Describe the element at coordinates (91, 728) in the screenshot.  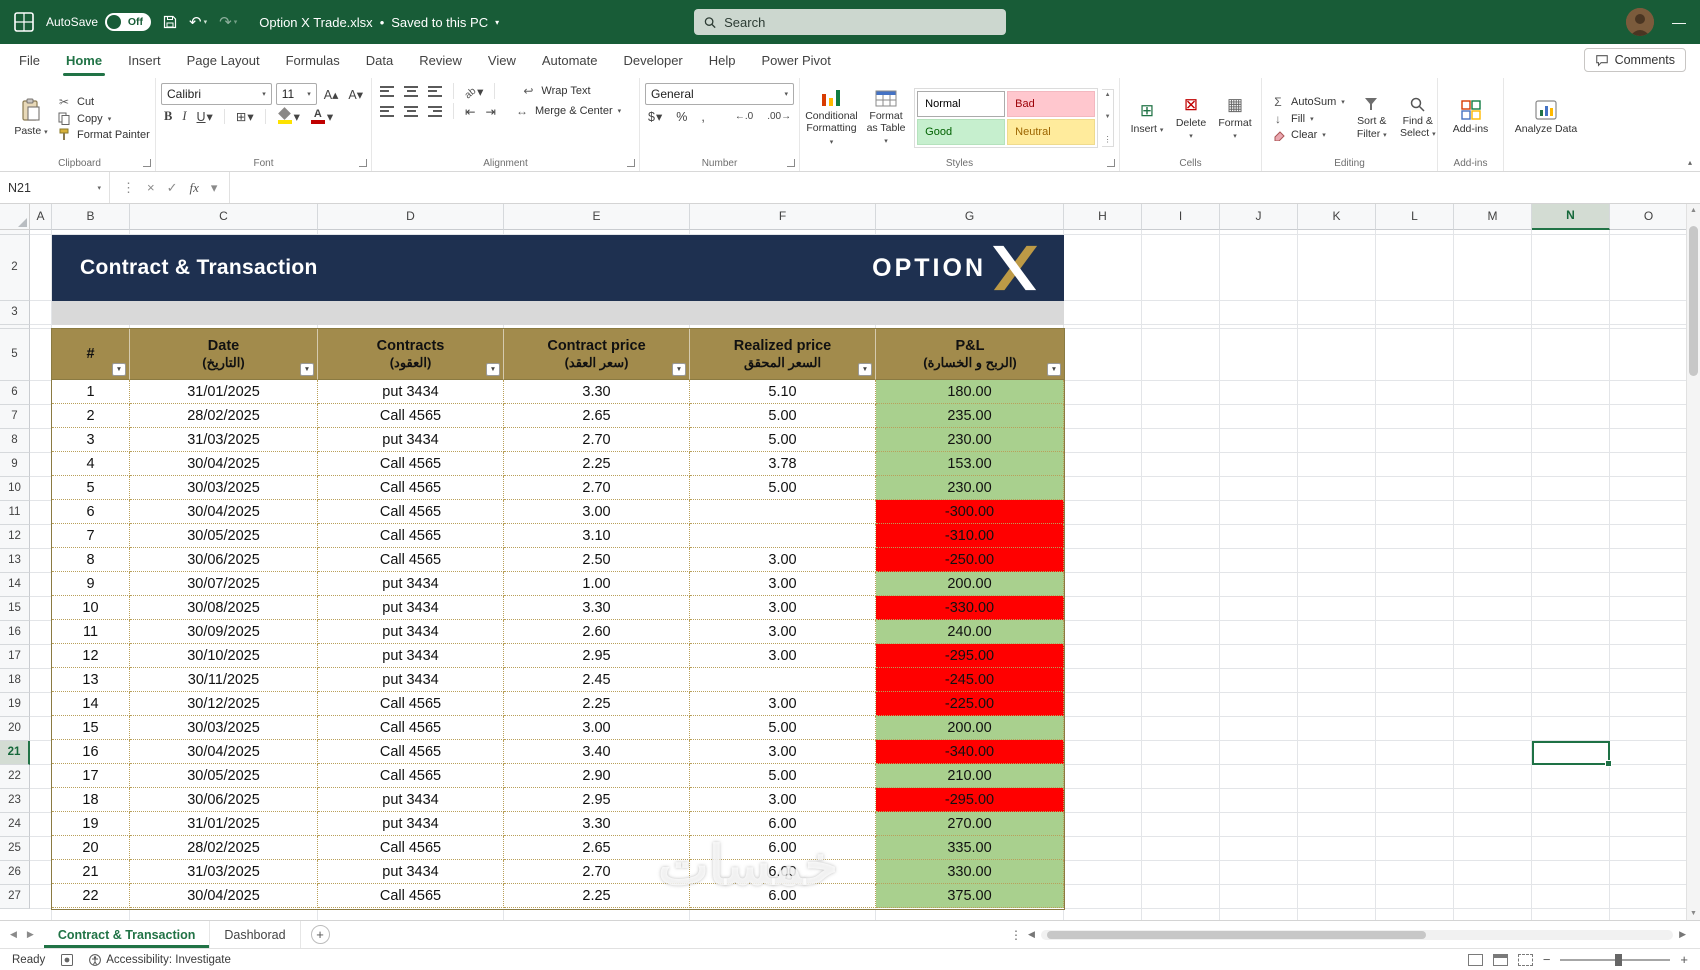
I see `cell-number: 15` at that location.